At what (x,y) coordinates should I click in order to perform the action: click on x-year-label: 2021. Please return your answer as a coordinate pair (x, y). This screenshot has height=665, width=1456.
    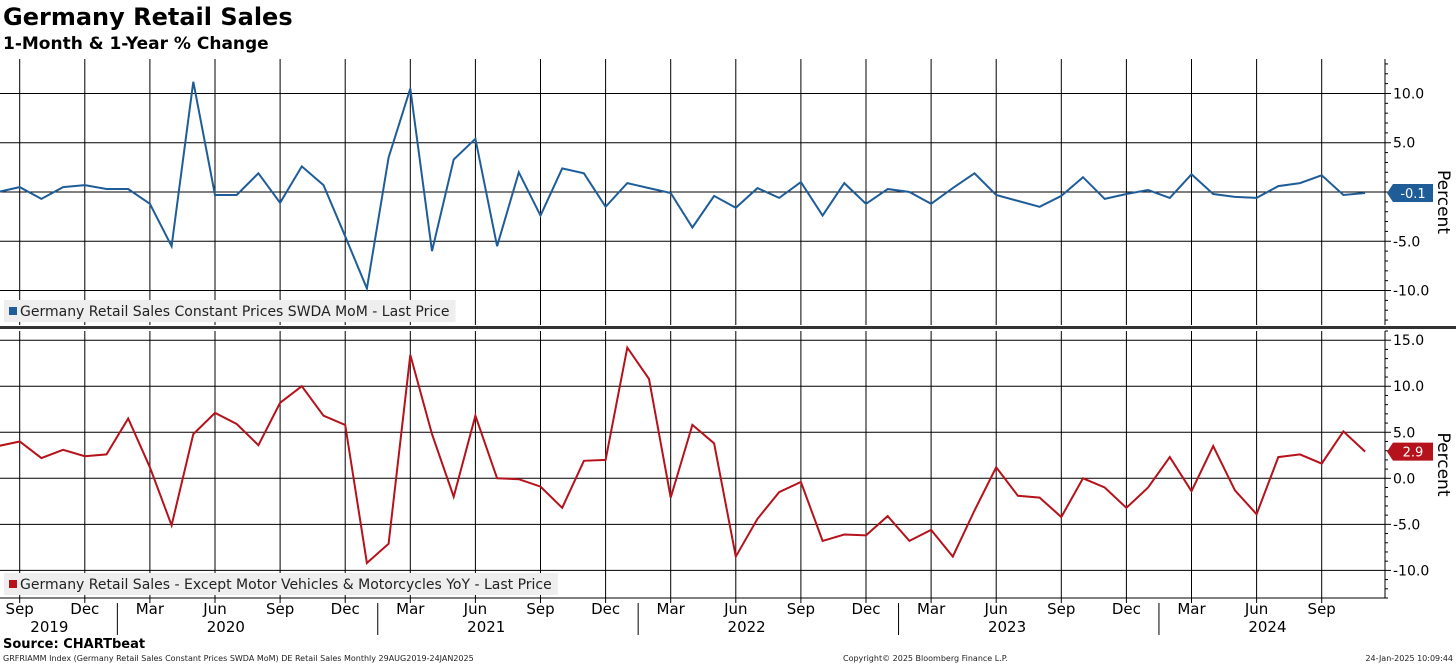
    Looking at the image, I should click on (486, 627).